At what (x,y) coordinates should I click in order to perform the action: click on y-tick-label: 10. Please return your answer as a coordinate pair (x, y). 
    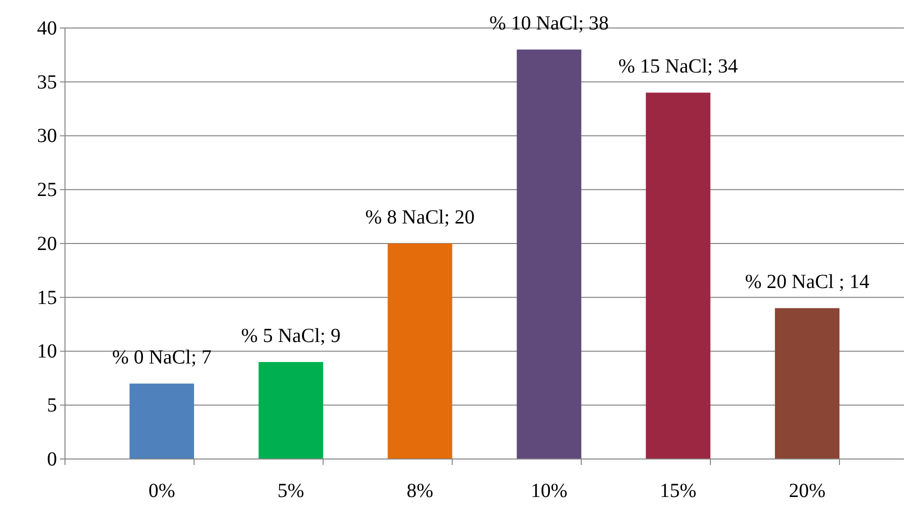
    Looking at the image, I should click on (47, 351).